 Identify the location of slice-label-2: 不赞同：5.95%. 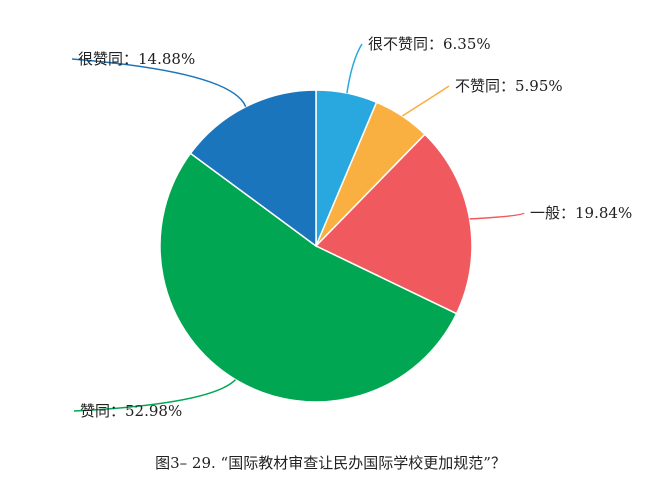
(509, 86).